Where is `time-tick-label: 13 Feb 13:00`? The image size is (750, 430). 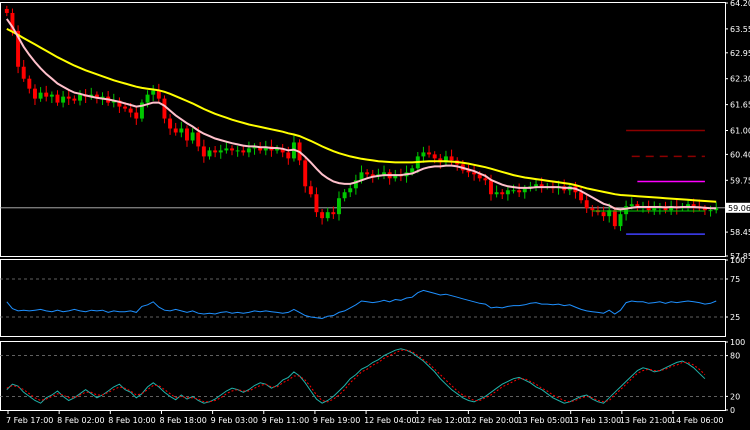
time-tick-label: 13 Feb 13:00 is located at coordinates (595, 420).